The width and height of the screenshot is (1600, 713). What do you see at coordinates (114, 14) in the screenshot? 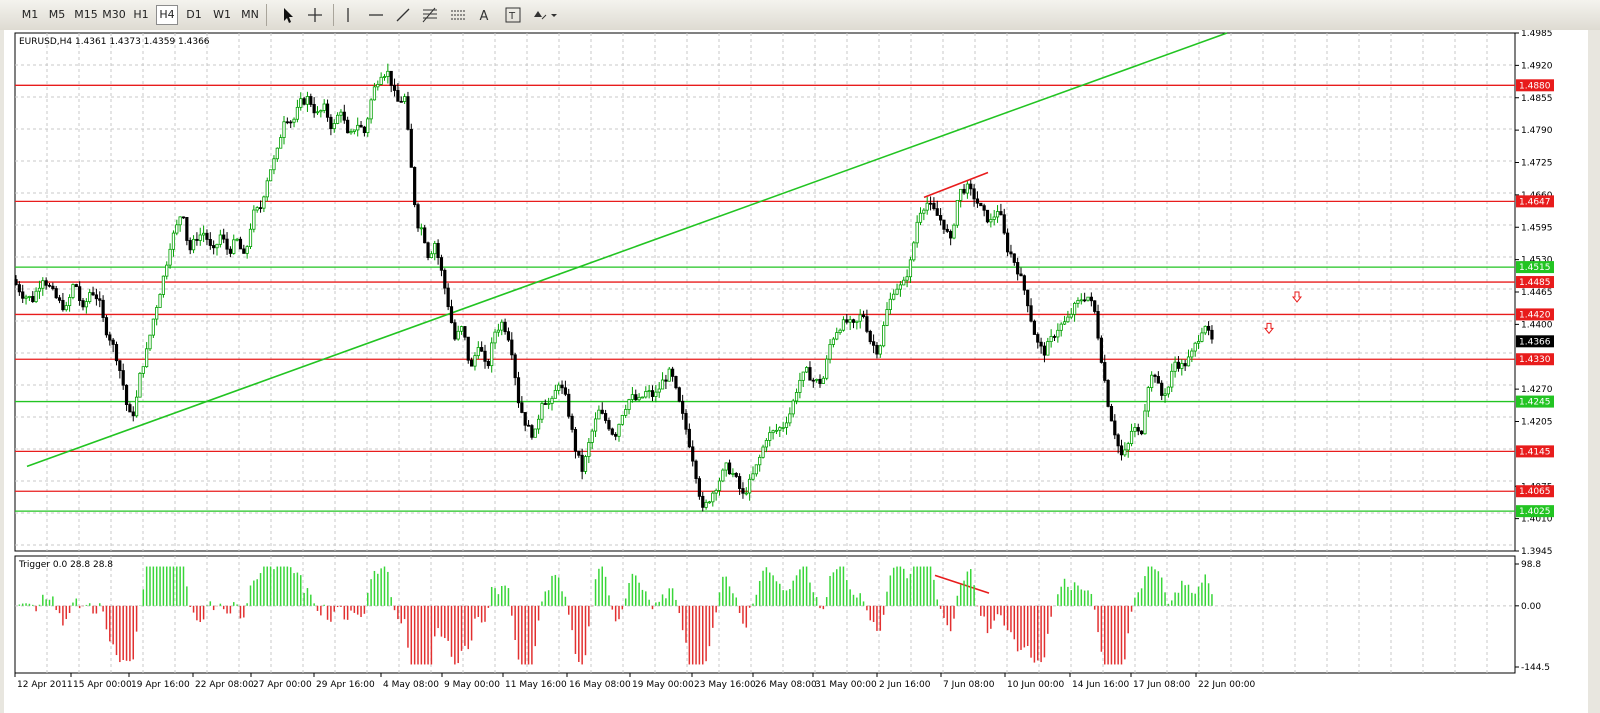
I see `timeframe-m30-button: M30` at bounding box center [114, 14].